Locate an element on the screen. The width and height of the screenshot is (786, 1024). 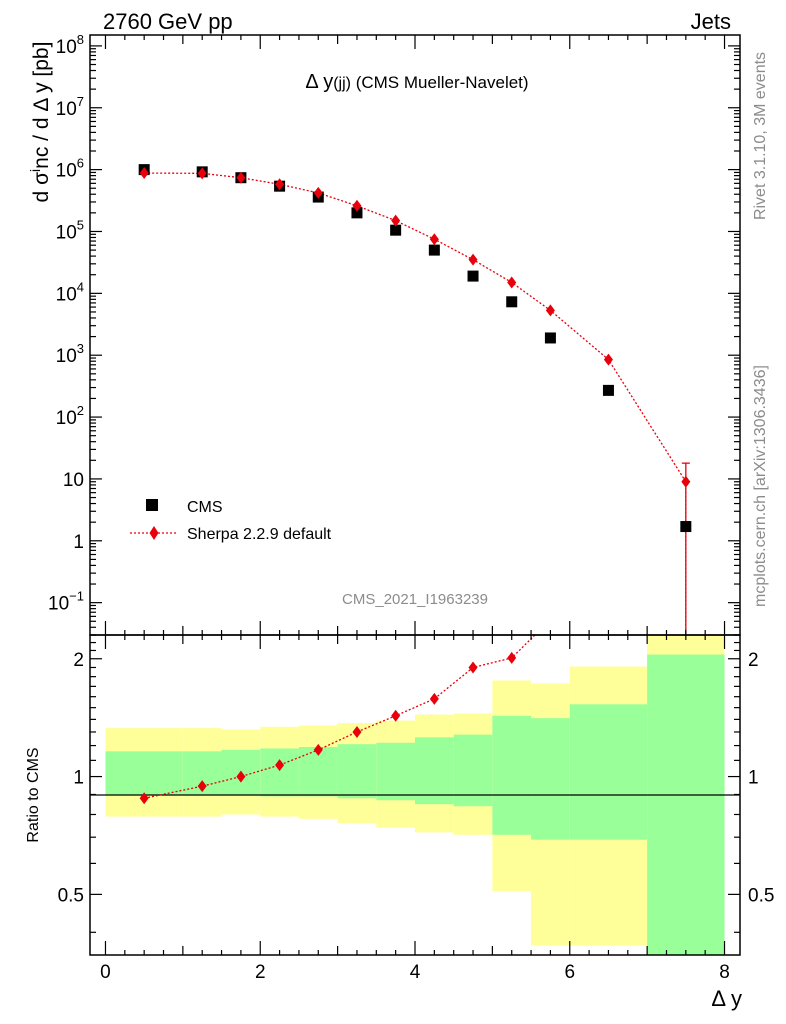
x-tick-label: 6 is located at coordinates (569, 972).